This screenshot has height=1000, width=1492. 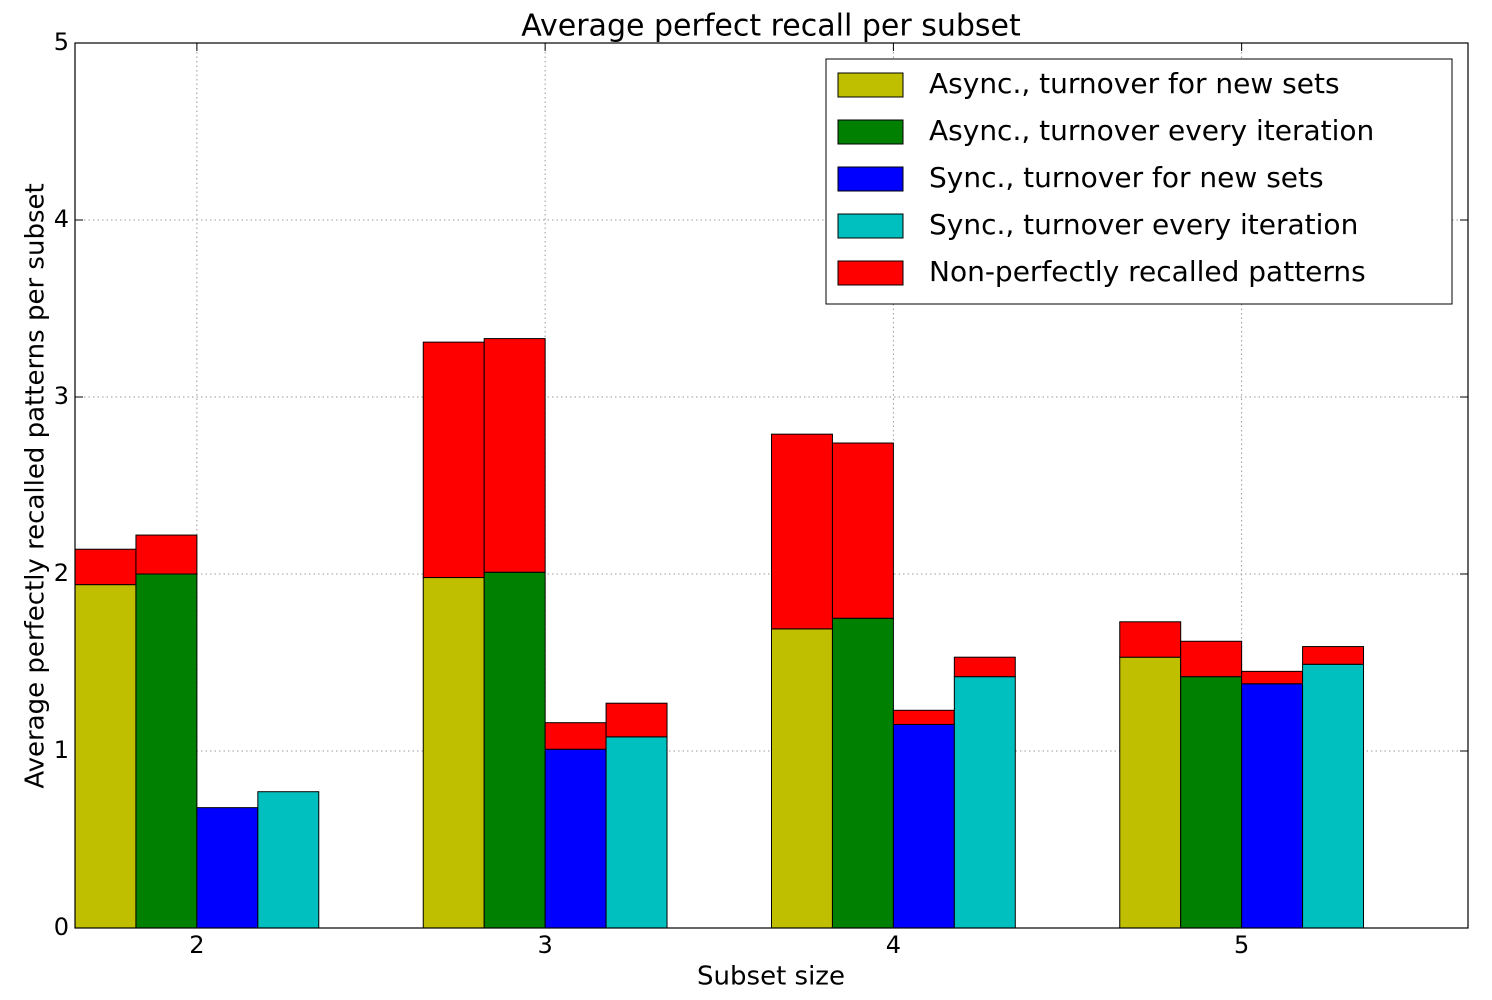 What do you see at coordinates (893, 945) in the screenshot?
I see `x-tick-label: 4` at bounding box center [893, 945].